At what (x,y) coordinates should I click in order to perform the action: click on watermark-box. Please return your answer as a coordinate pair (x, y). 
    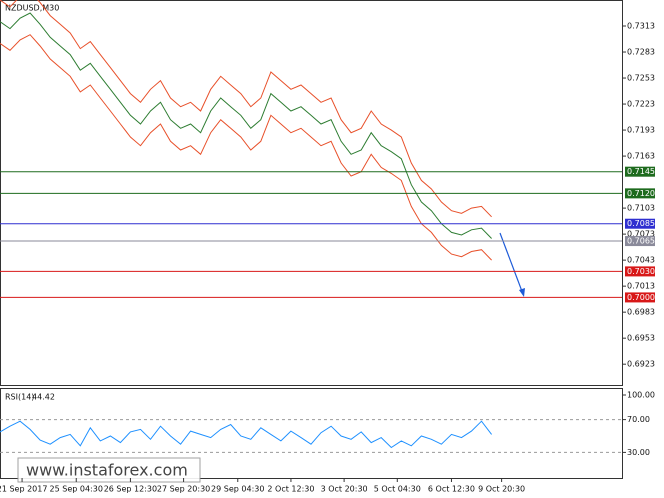
    Looking at the image, I should click on (109, 470).